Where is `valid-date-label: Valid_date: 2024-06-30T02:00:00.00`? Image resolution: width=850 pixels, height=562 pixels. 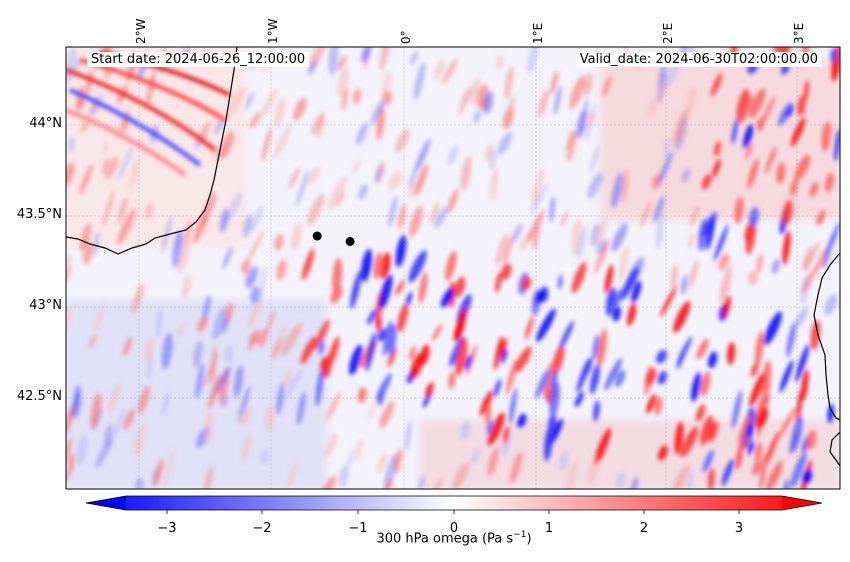 valid-date-label: Valid_date: 2024-06-30T02:00:00.00 is located at coordinates (698, 59).